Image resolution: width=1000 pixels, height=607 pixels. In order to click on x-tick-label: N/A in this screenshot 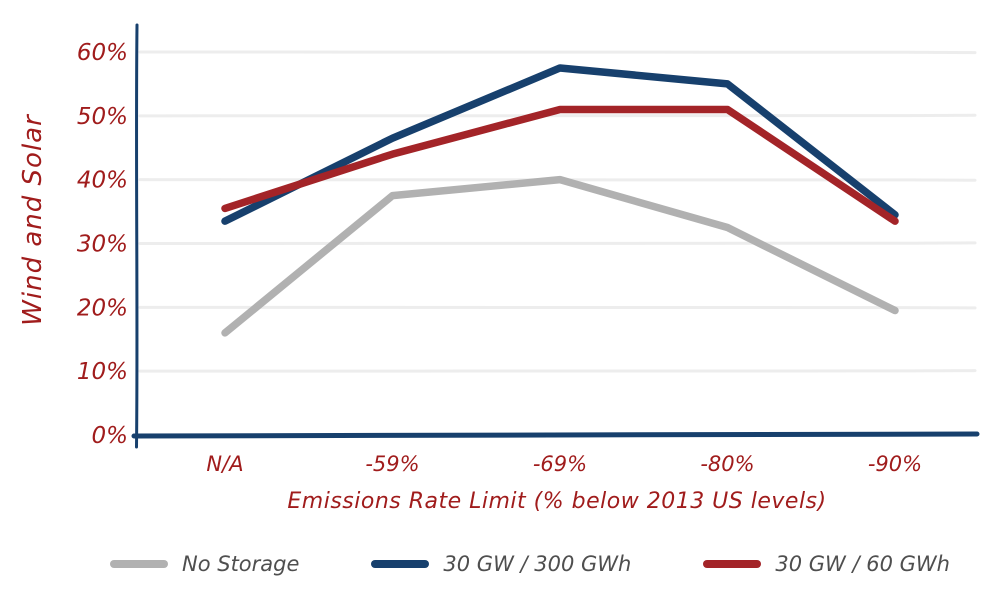, I will do `click(224, 464)`.